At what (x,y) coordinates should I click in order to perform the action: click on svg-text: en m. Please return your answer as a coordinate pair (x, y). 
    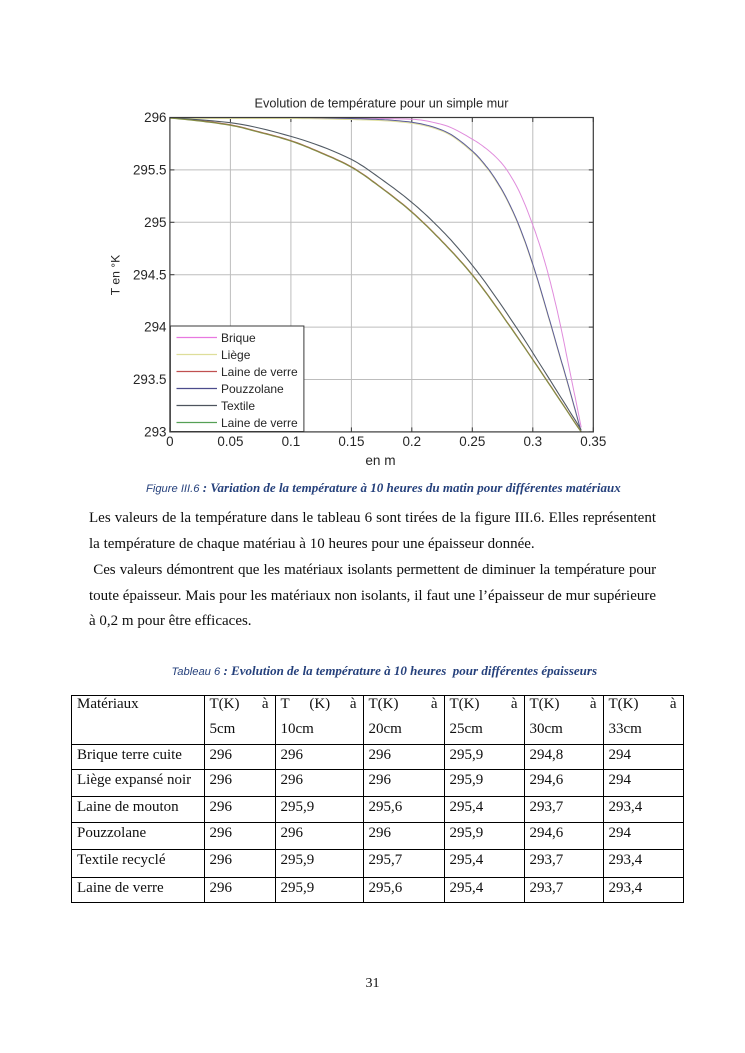
    Looking at the image, I should click on (380, 460).